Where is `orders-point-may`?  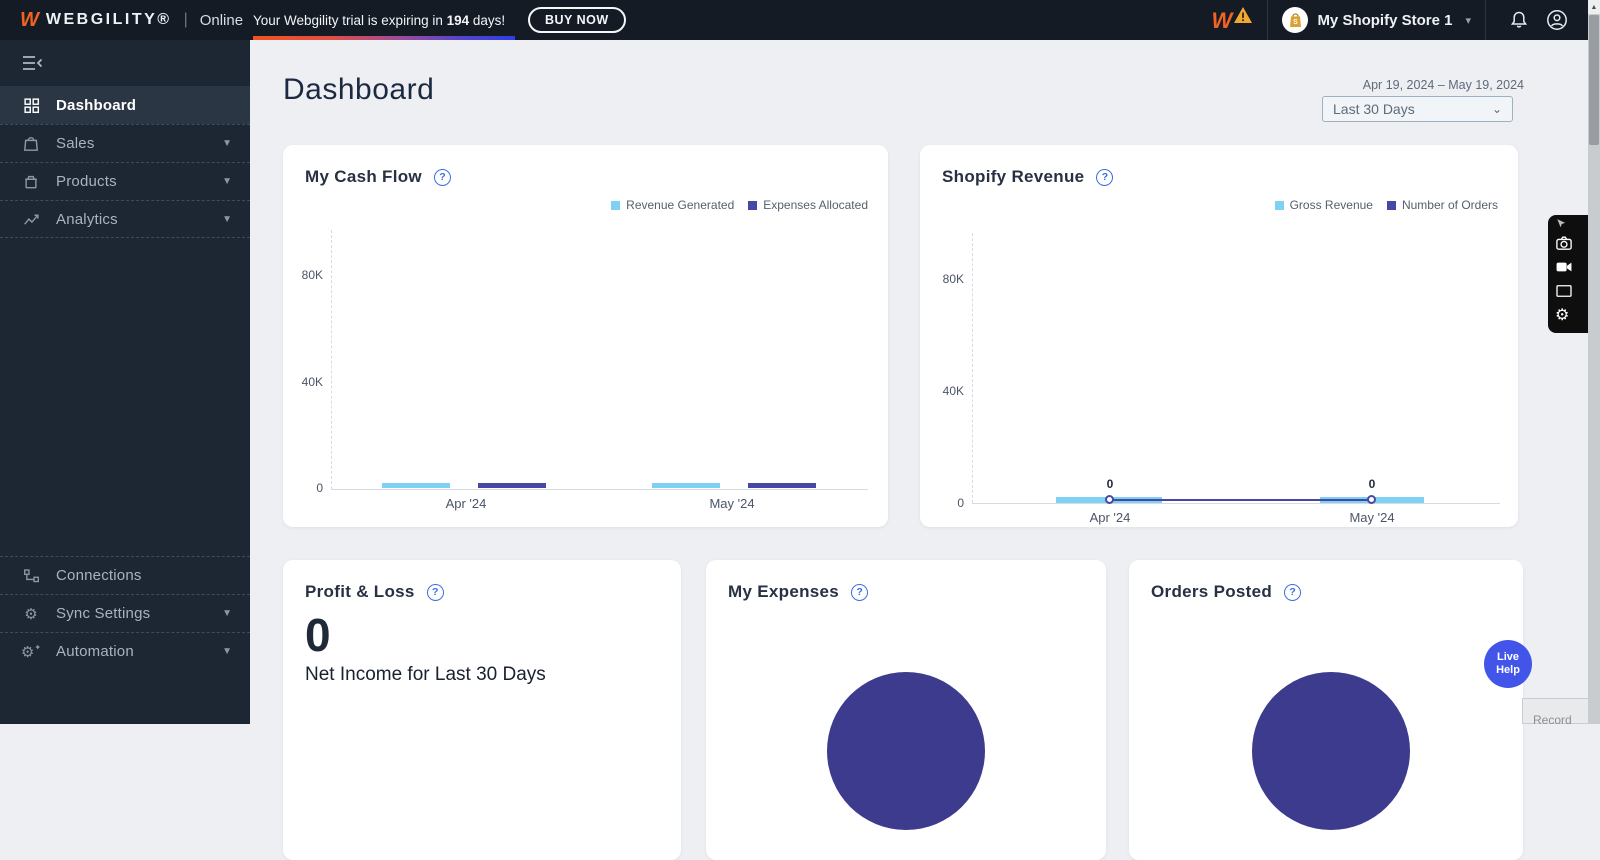
orders-point-may is located at coordinates (1371, 499).